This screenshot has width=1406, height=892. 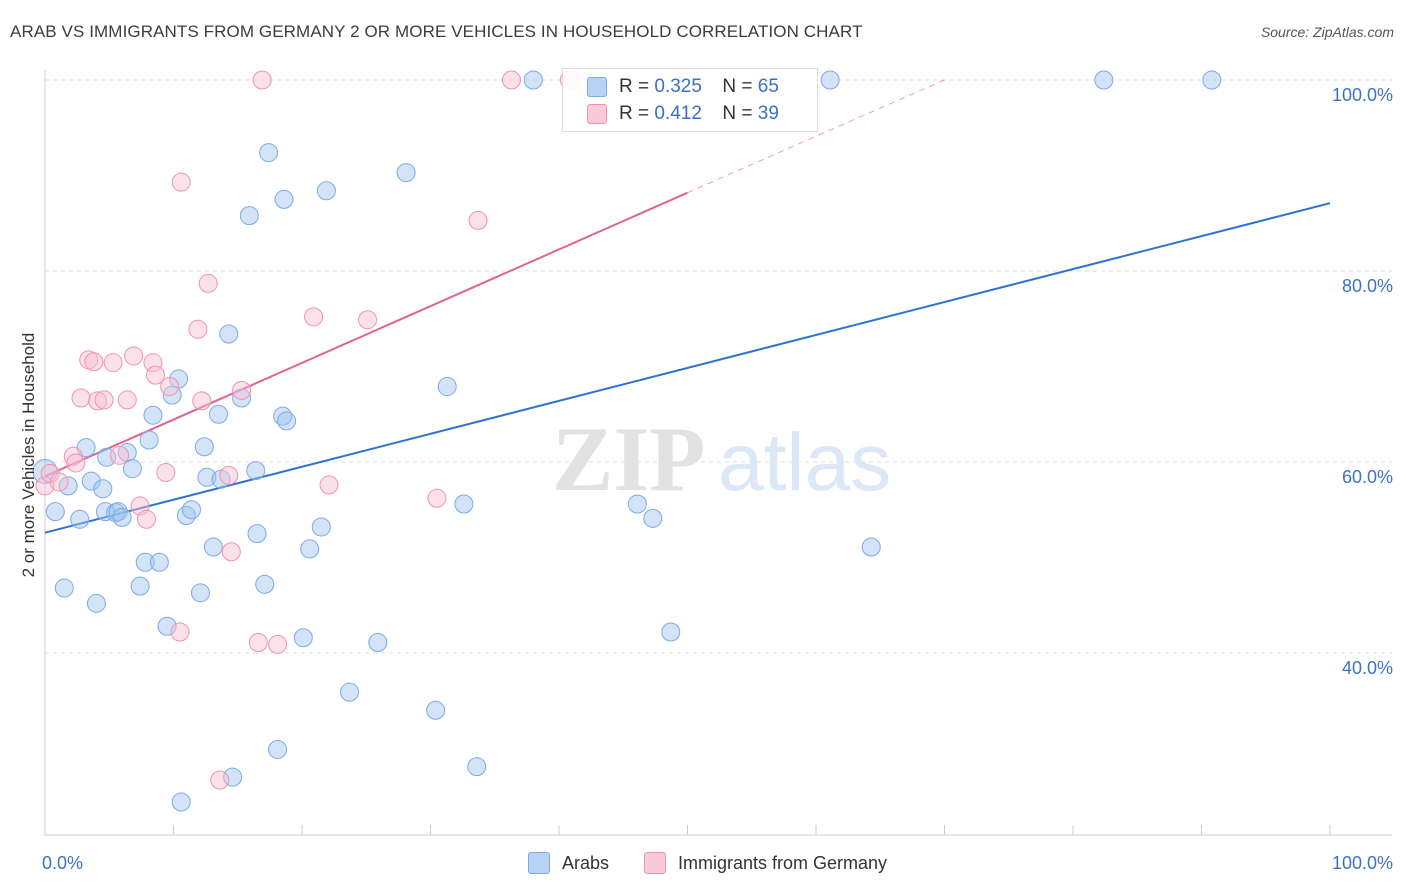 What do you see at coordinates (683, 114) in the screenshot?
I see `legend-row-germany: R = 0.412 N = 39` at bounding box center [683, 114].